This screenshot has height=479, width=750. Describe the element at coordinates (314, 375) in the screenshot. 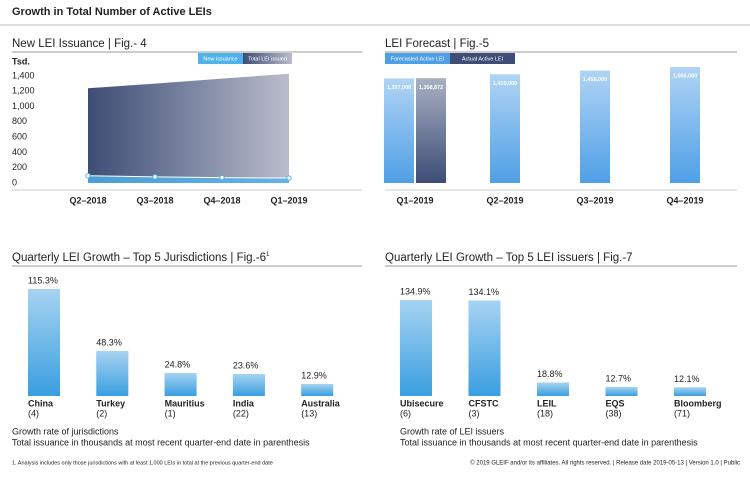

I see `value-label: 12.9%` at that location.